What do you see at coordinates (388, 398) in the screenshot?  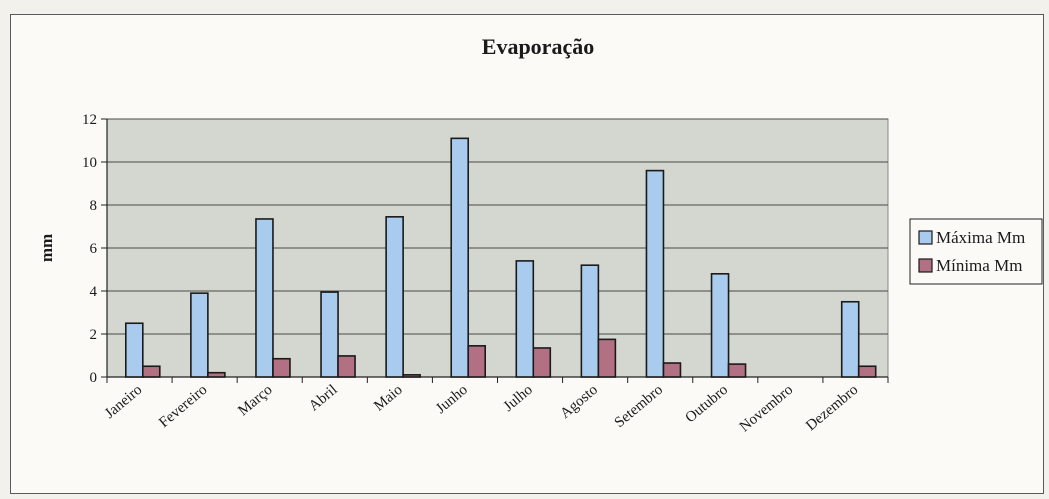 I see `x-tick-label: Maio` at bounding box center [388, 398].